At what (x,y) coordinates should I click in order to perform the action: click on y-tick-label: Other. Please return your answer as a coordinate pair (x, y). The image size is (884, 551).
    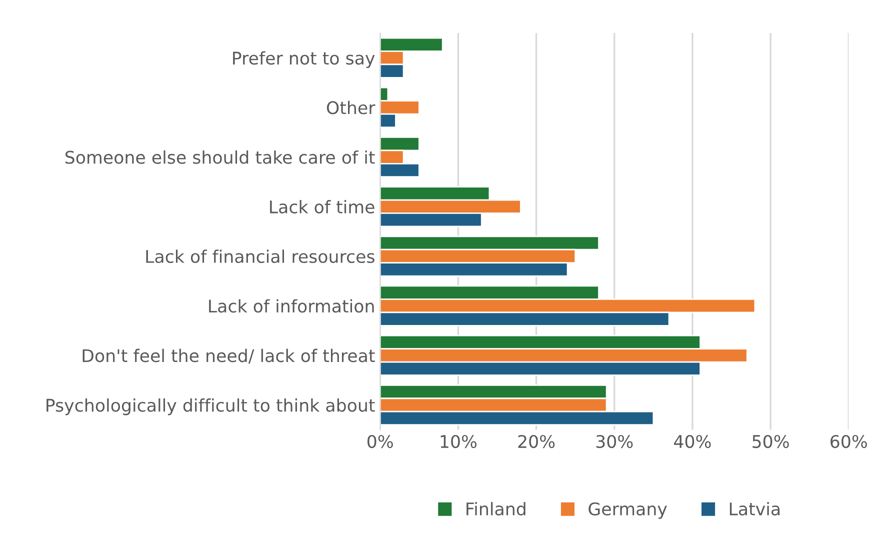
    Looking at the image, I should click on (351, 107).